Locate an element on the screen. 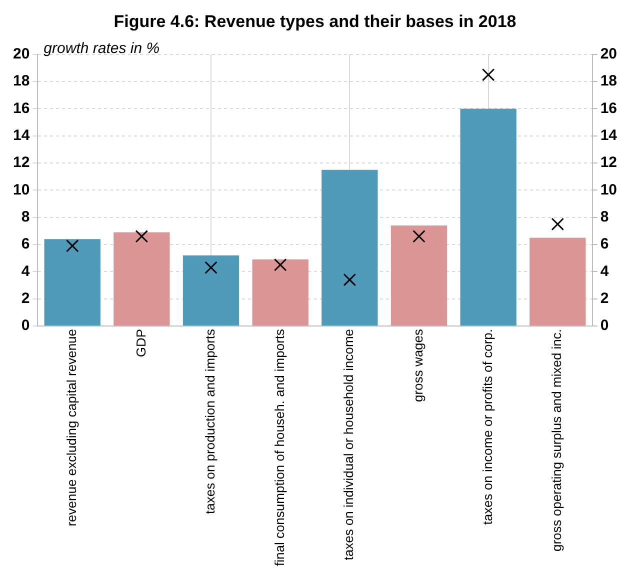  y-tick-label: 2 is located at coordinates (25, 298).